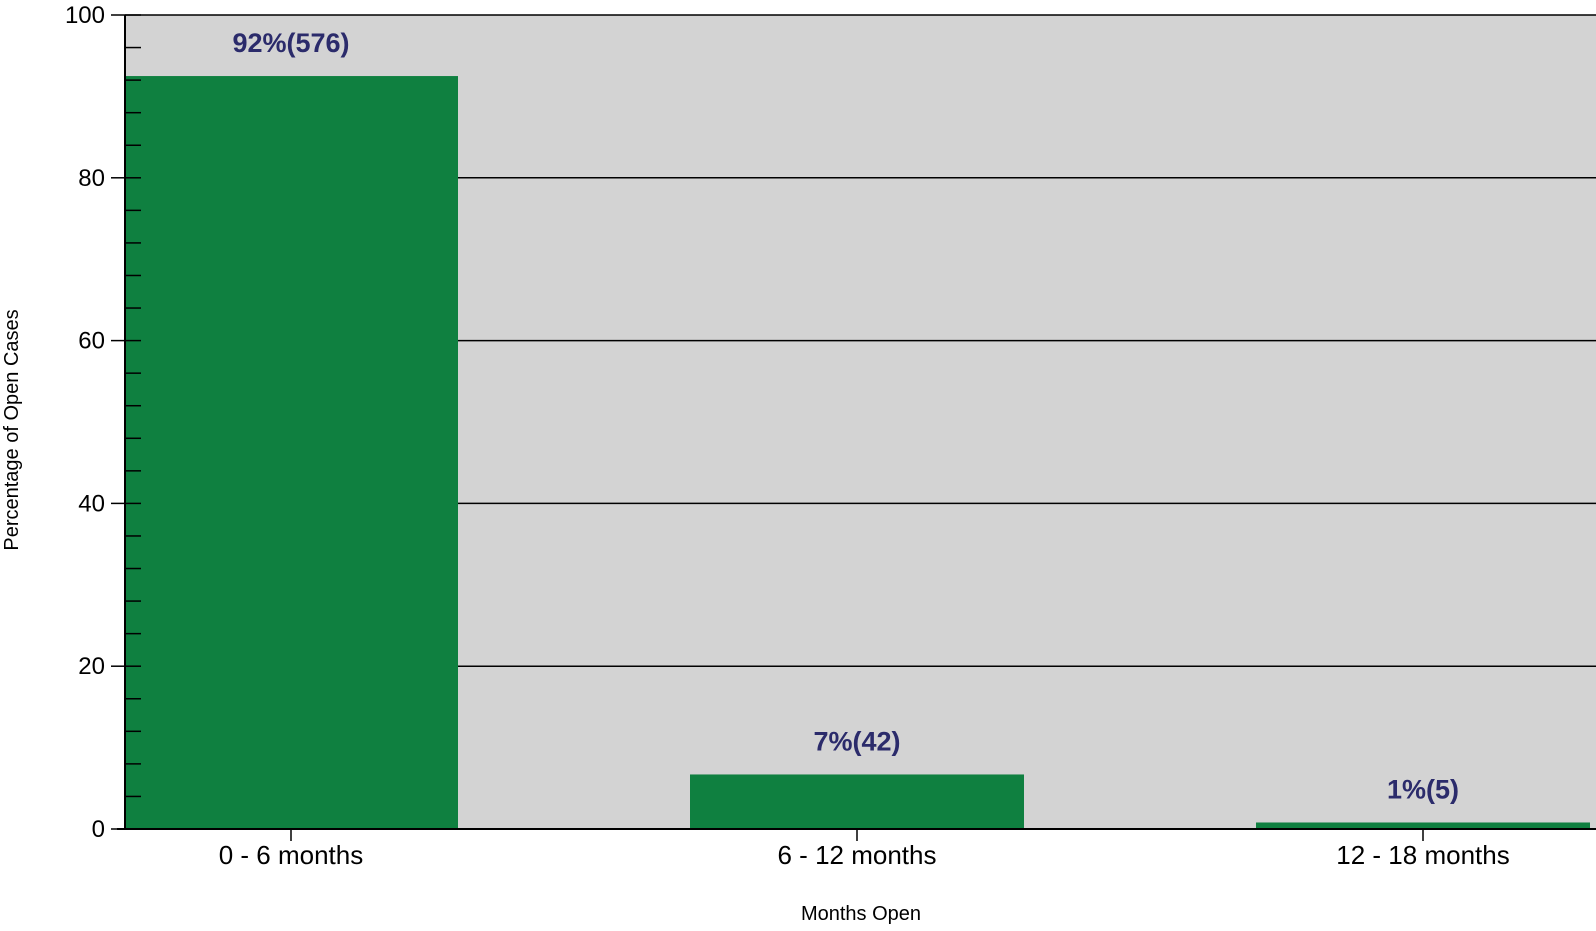 The image size is (1596, 931). What do you see at coordinates (290, 43) in the screenshot?
I see `data-label: 92%(576)` at bounding box center [290, 43].